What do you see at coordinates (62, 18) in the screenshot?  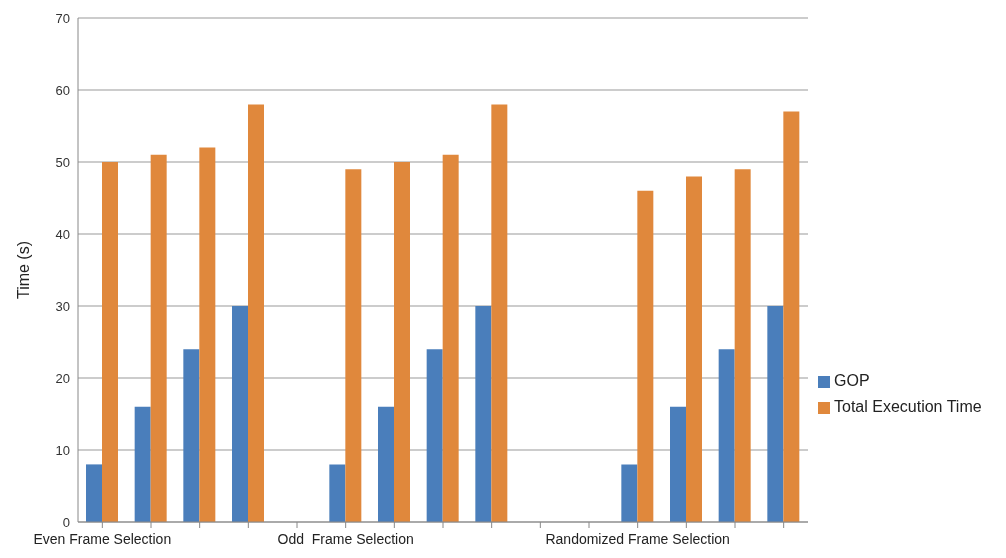 I see `y-tick-label: 70` at bounding box center [62, 18].